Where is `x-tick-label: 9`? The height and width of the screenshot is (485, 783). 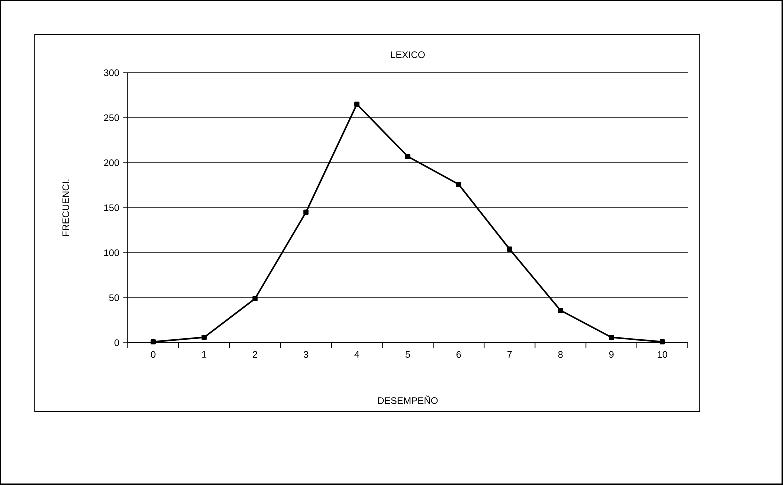 x-tick-label: 9 is located at coordinates (611, 354).